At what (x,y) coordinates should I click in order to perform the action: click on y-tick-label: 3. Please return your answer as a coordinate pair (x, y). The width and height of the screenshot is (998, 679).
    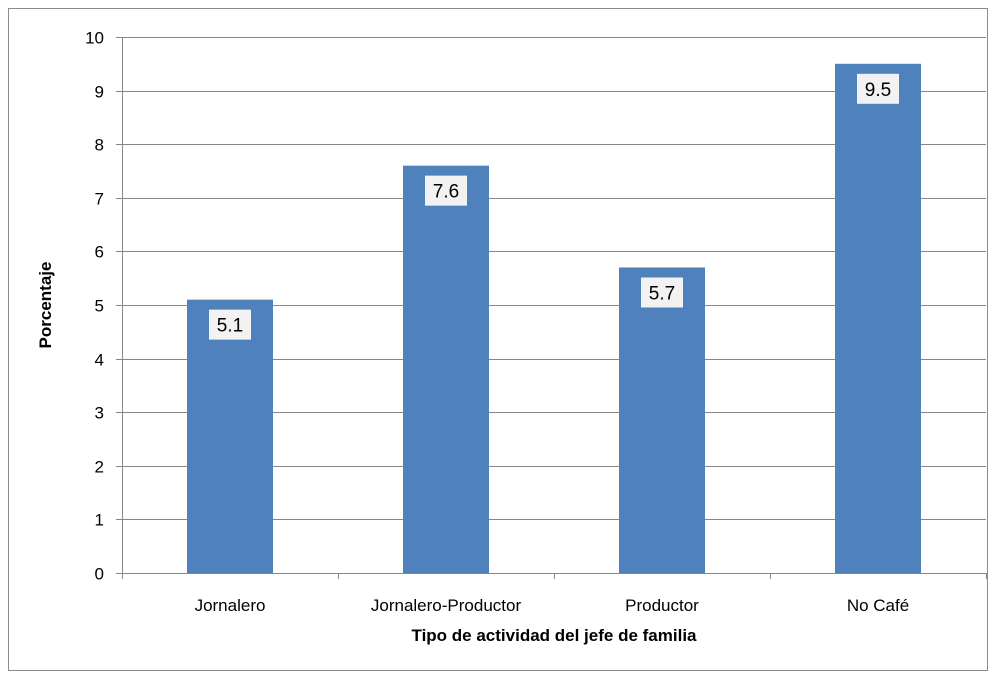
    Looking at the image, I should click on (99, 413).